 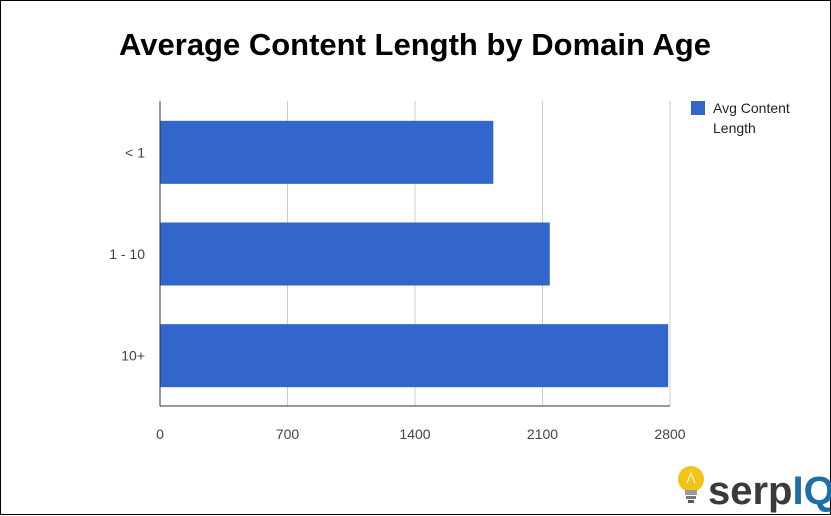 I want to click on logo-text-iq: IQ, so click(x=812, y=491).